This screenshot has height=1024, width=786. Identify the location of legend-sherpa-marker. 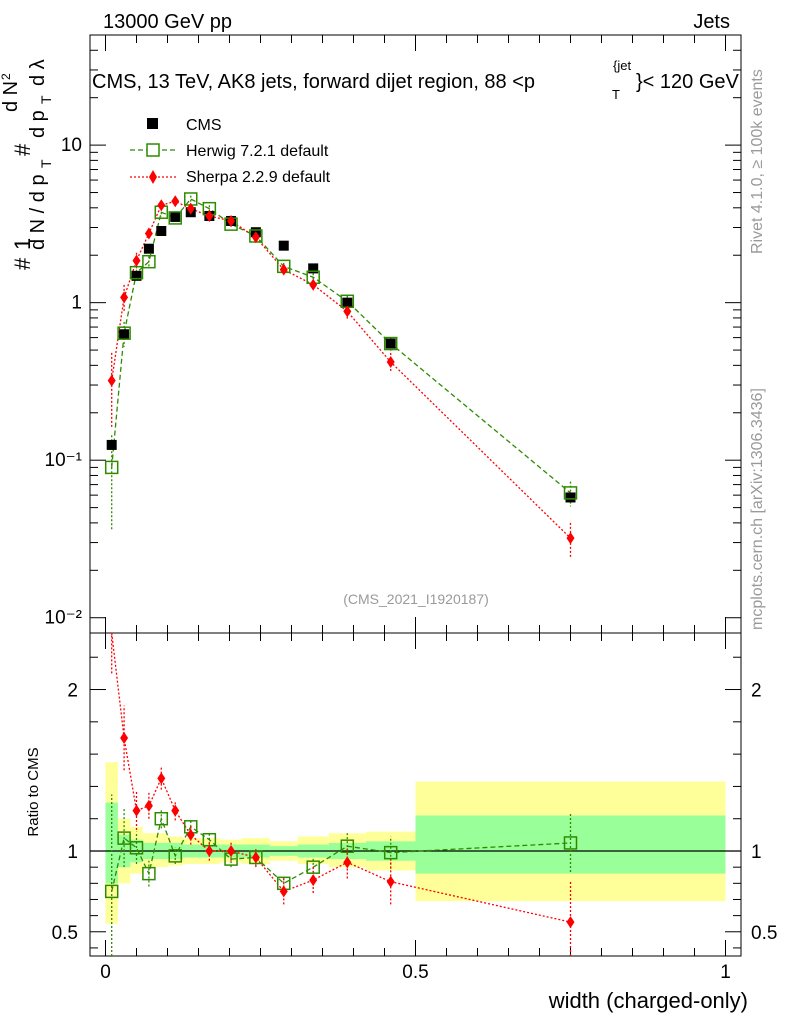
(153, 177).